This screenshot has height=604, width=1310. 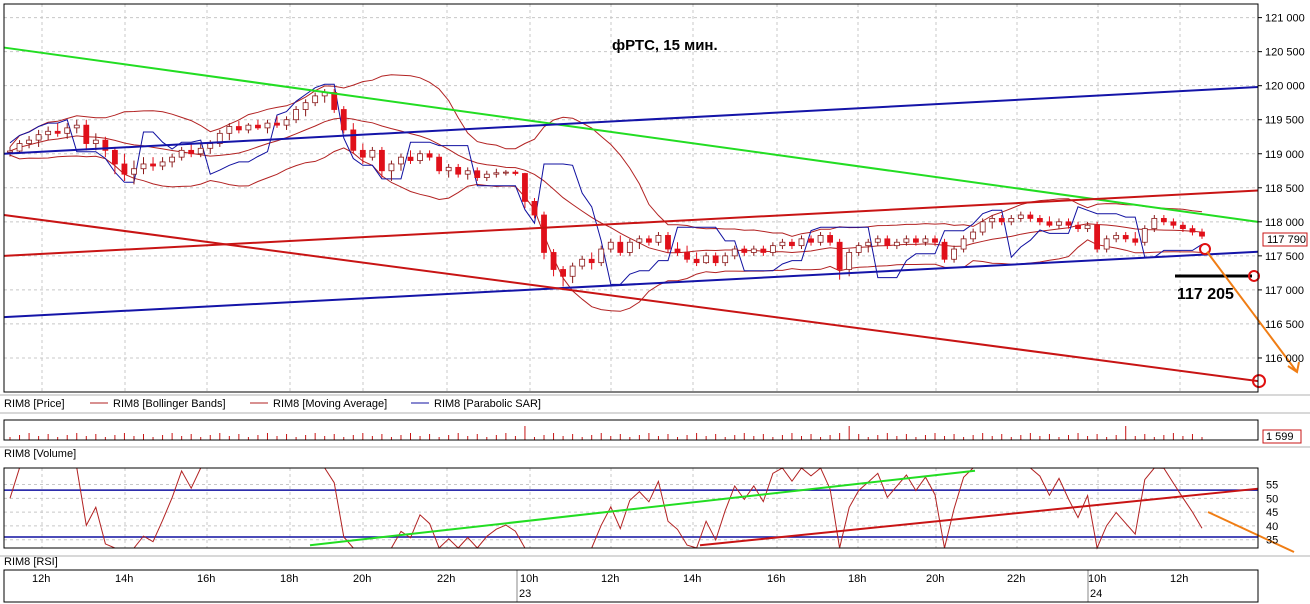 I want to click on price-tick-label: 121 000, so click(x=1285, y=19).